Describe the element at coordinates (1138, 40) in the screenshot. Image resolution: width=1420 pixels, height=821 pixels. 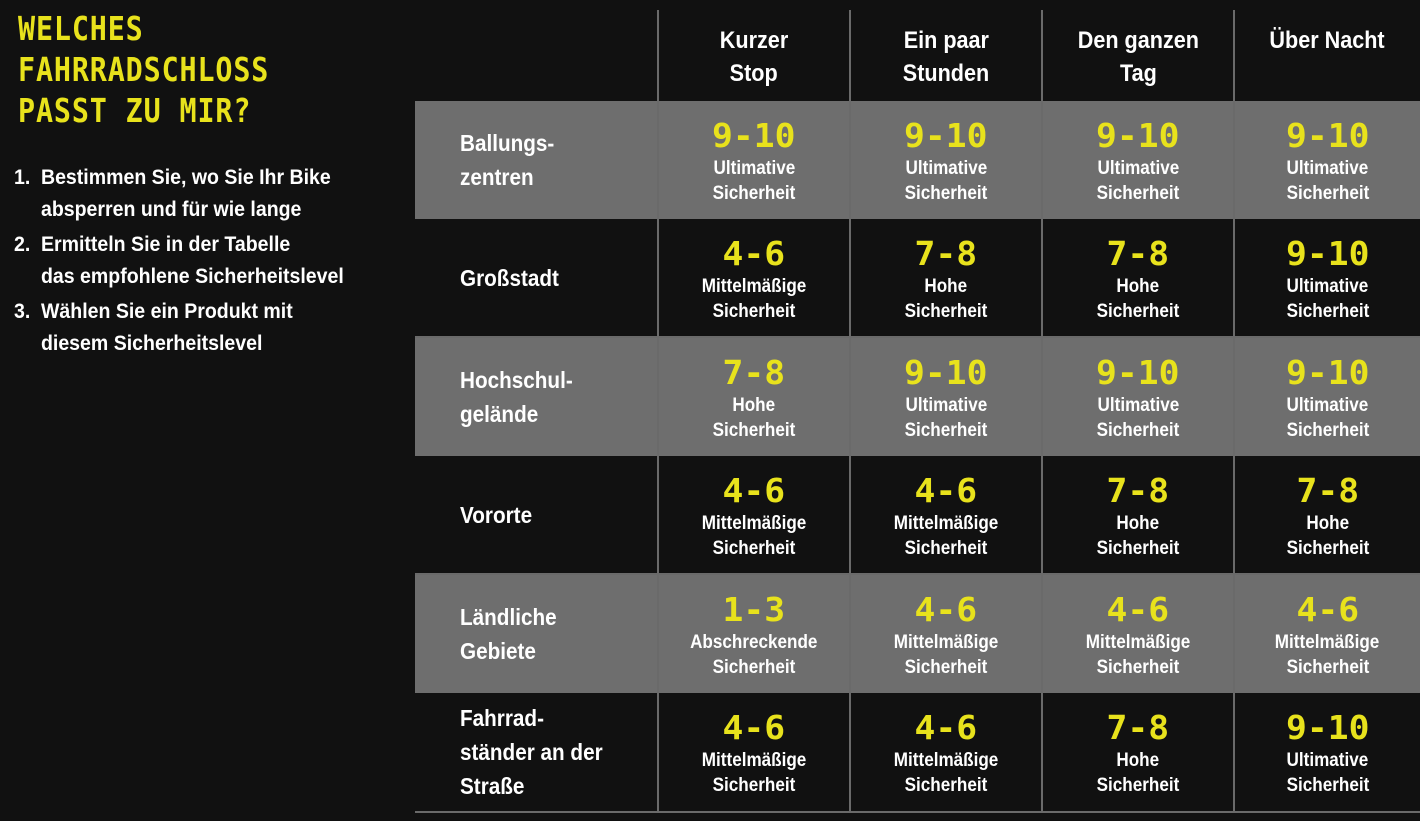
I see `column-header-line: Den ganzen` at that location.